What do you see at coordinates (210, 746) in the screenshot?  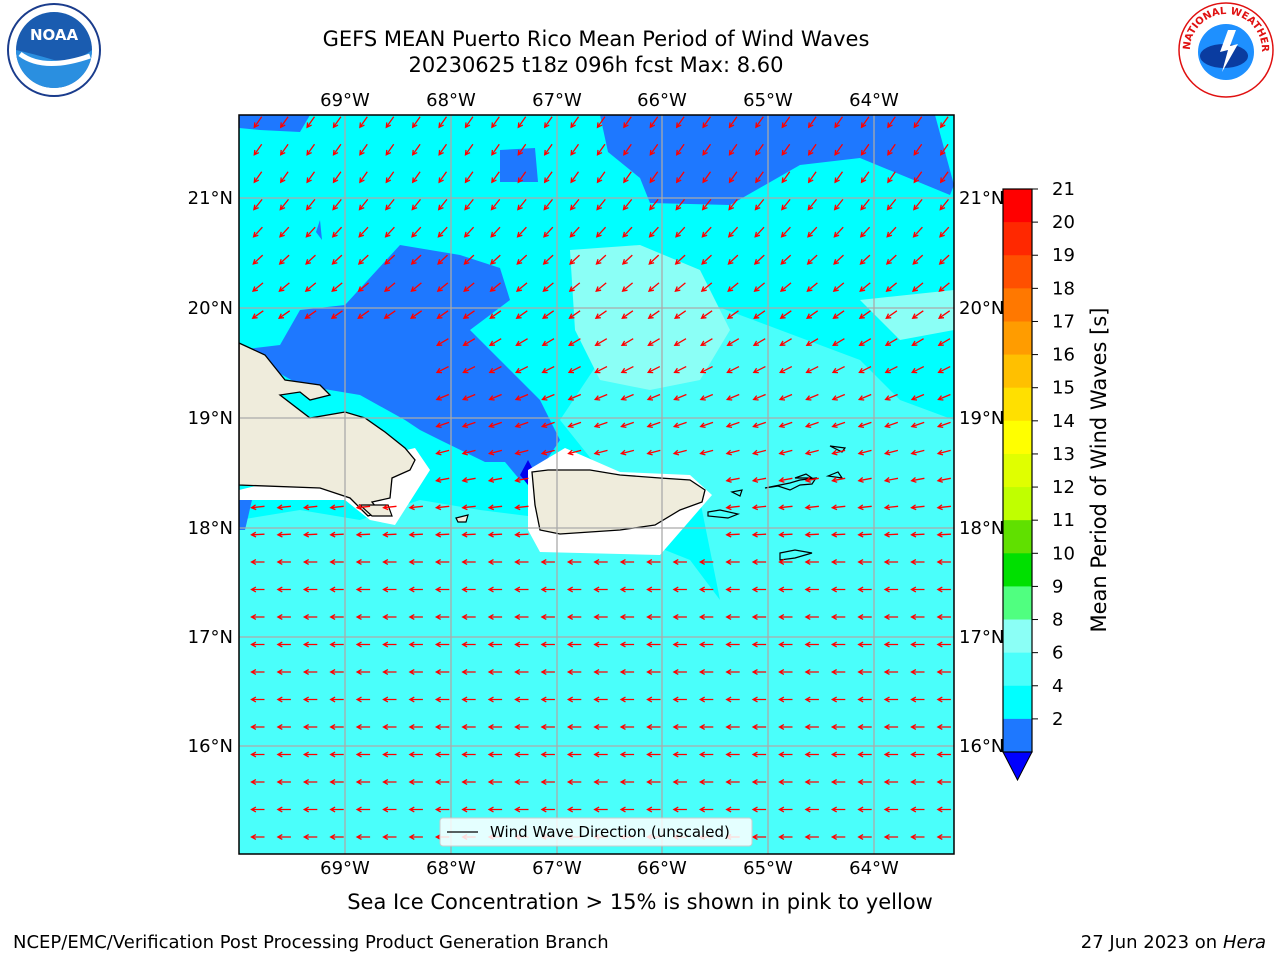 I see `lat-label: 16°N` at bounding box center [210, 746].